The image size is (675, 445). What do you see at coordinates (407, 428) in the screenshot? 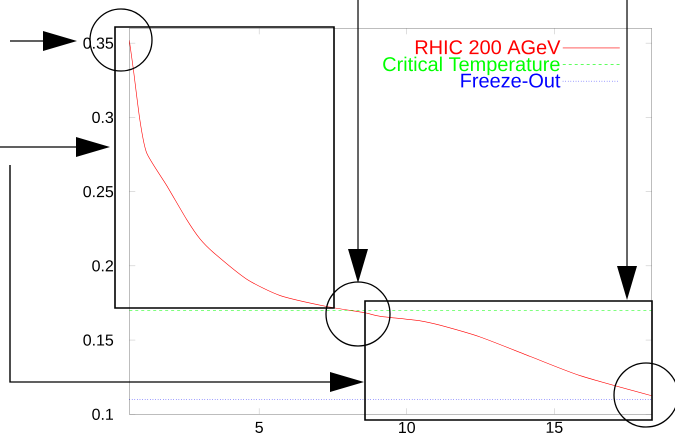
I see `x-tick-label: 10` at bounding box center [407, 428].